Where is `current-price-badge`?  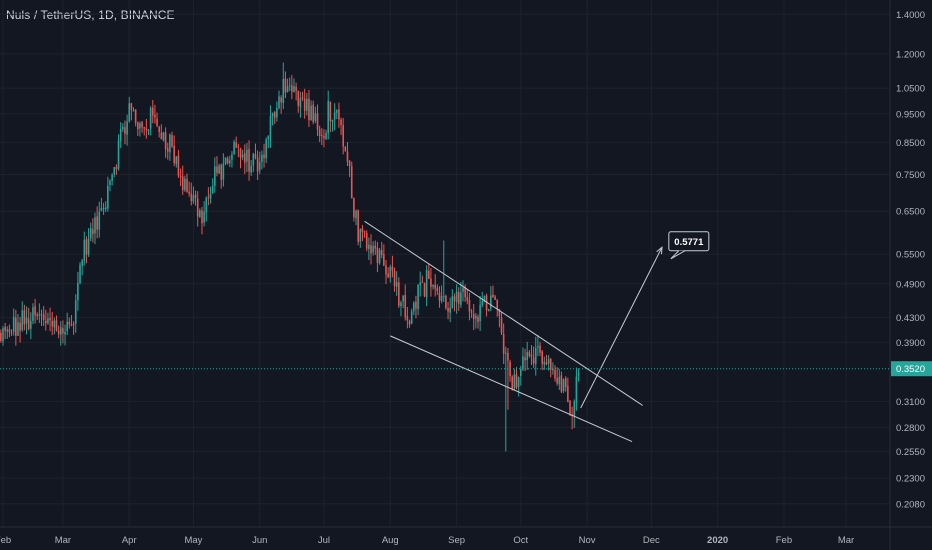 current-price-badge is located at coordinates (911, 369).